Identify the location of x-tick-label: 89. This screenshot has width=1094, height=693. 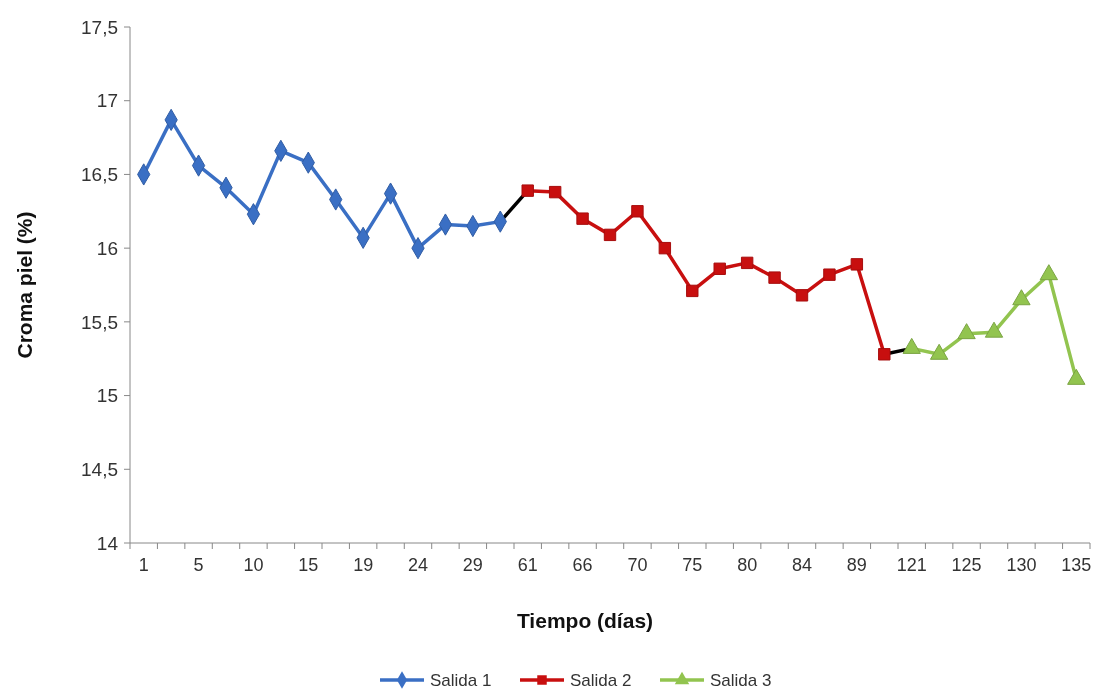
(856, 565).